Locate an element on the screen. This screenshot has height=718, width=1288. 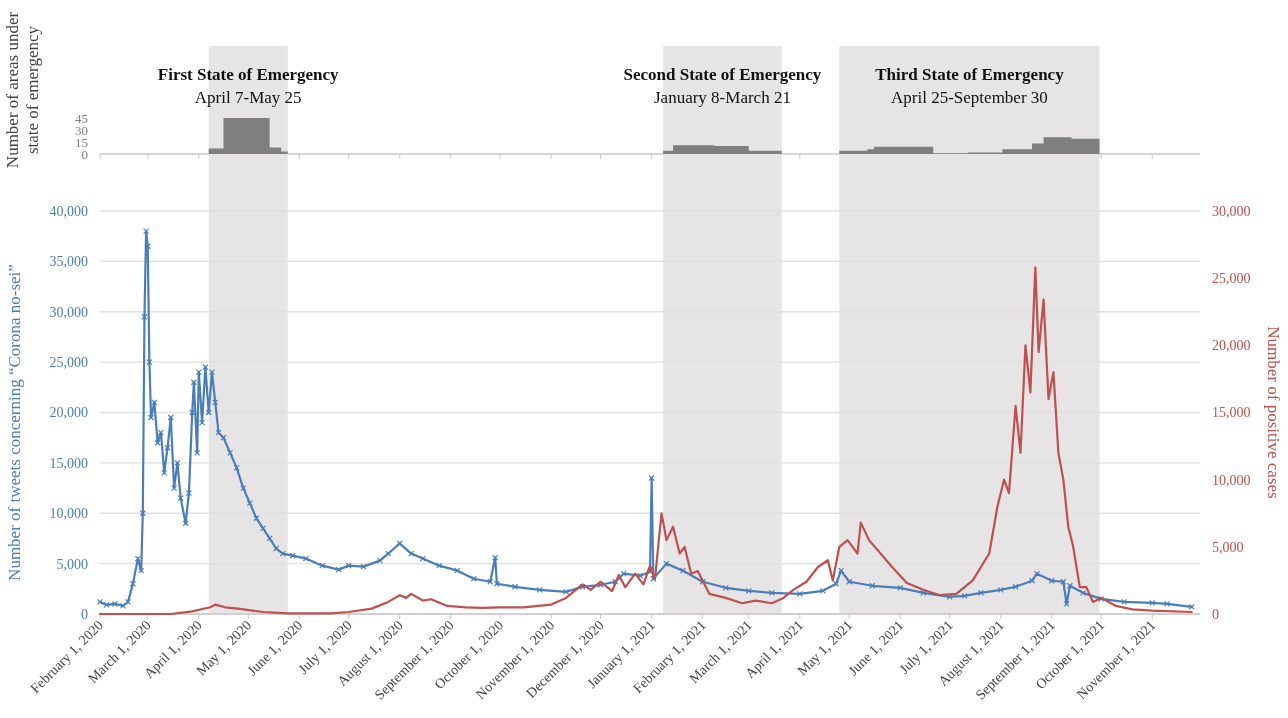
y-tick-label: 25,000 is located at coordinates (68, 363).